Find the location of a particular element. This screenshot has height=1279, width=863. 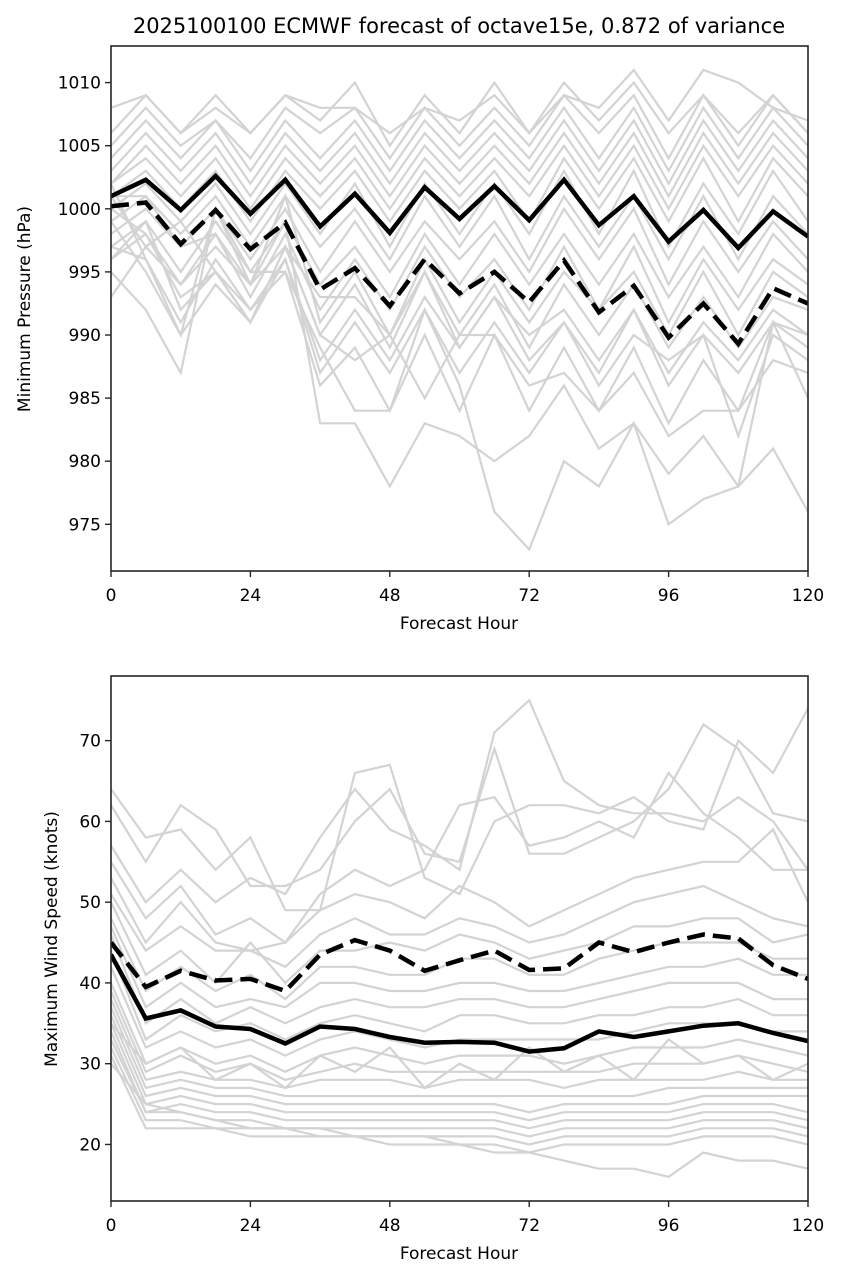

wind-y-tick-label: 60 is located at coordinates (90, 822).